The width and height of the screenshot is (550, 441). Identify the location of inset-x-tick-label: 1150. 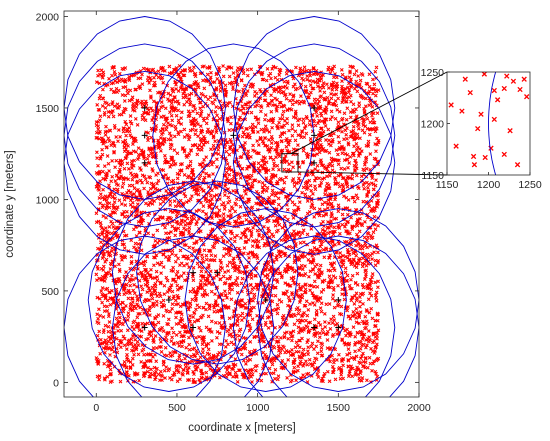
(447, 185).